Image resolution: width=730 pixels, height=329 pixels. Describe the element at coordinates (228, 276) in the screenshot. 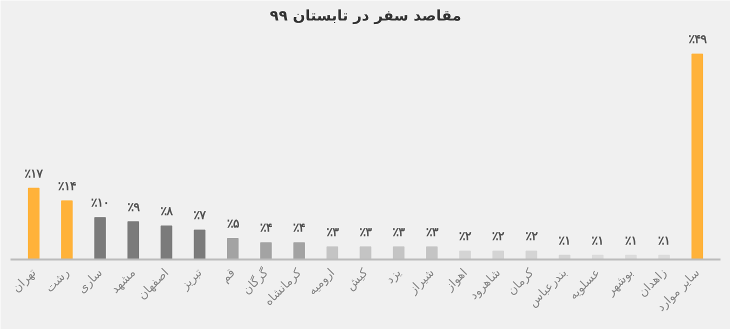

I see `x-tick-label: قم` at that location.